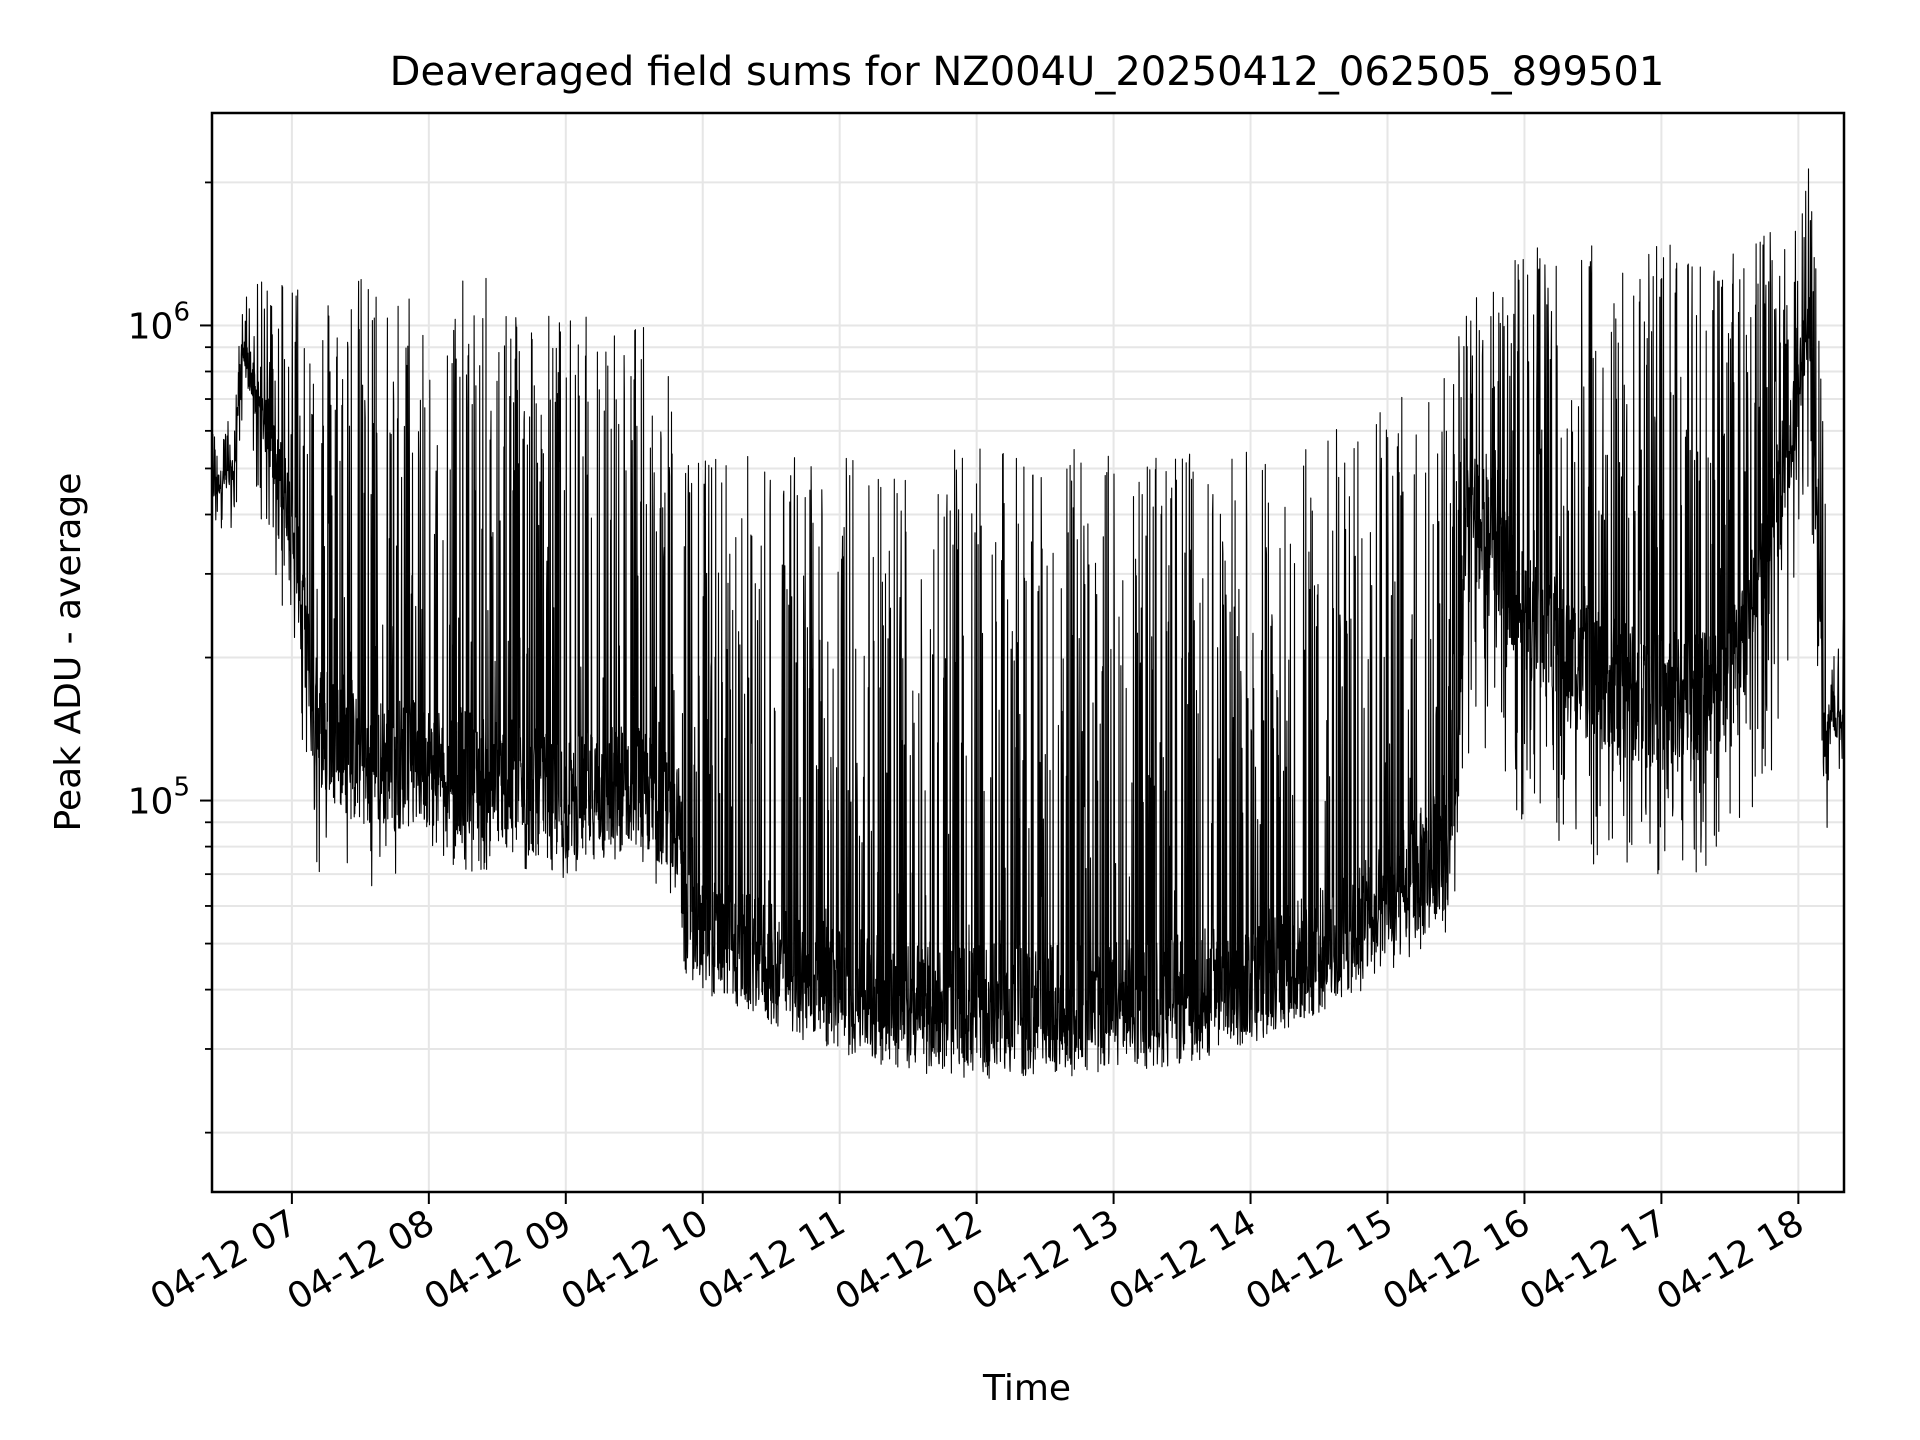  What do you see at coordinates (68, 652) in the screenshot?
I see `y-axis-label: Peak ADU - average` at bounding box center [68, 652].